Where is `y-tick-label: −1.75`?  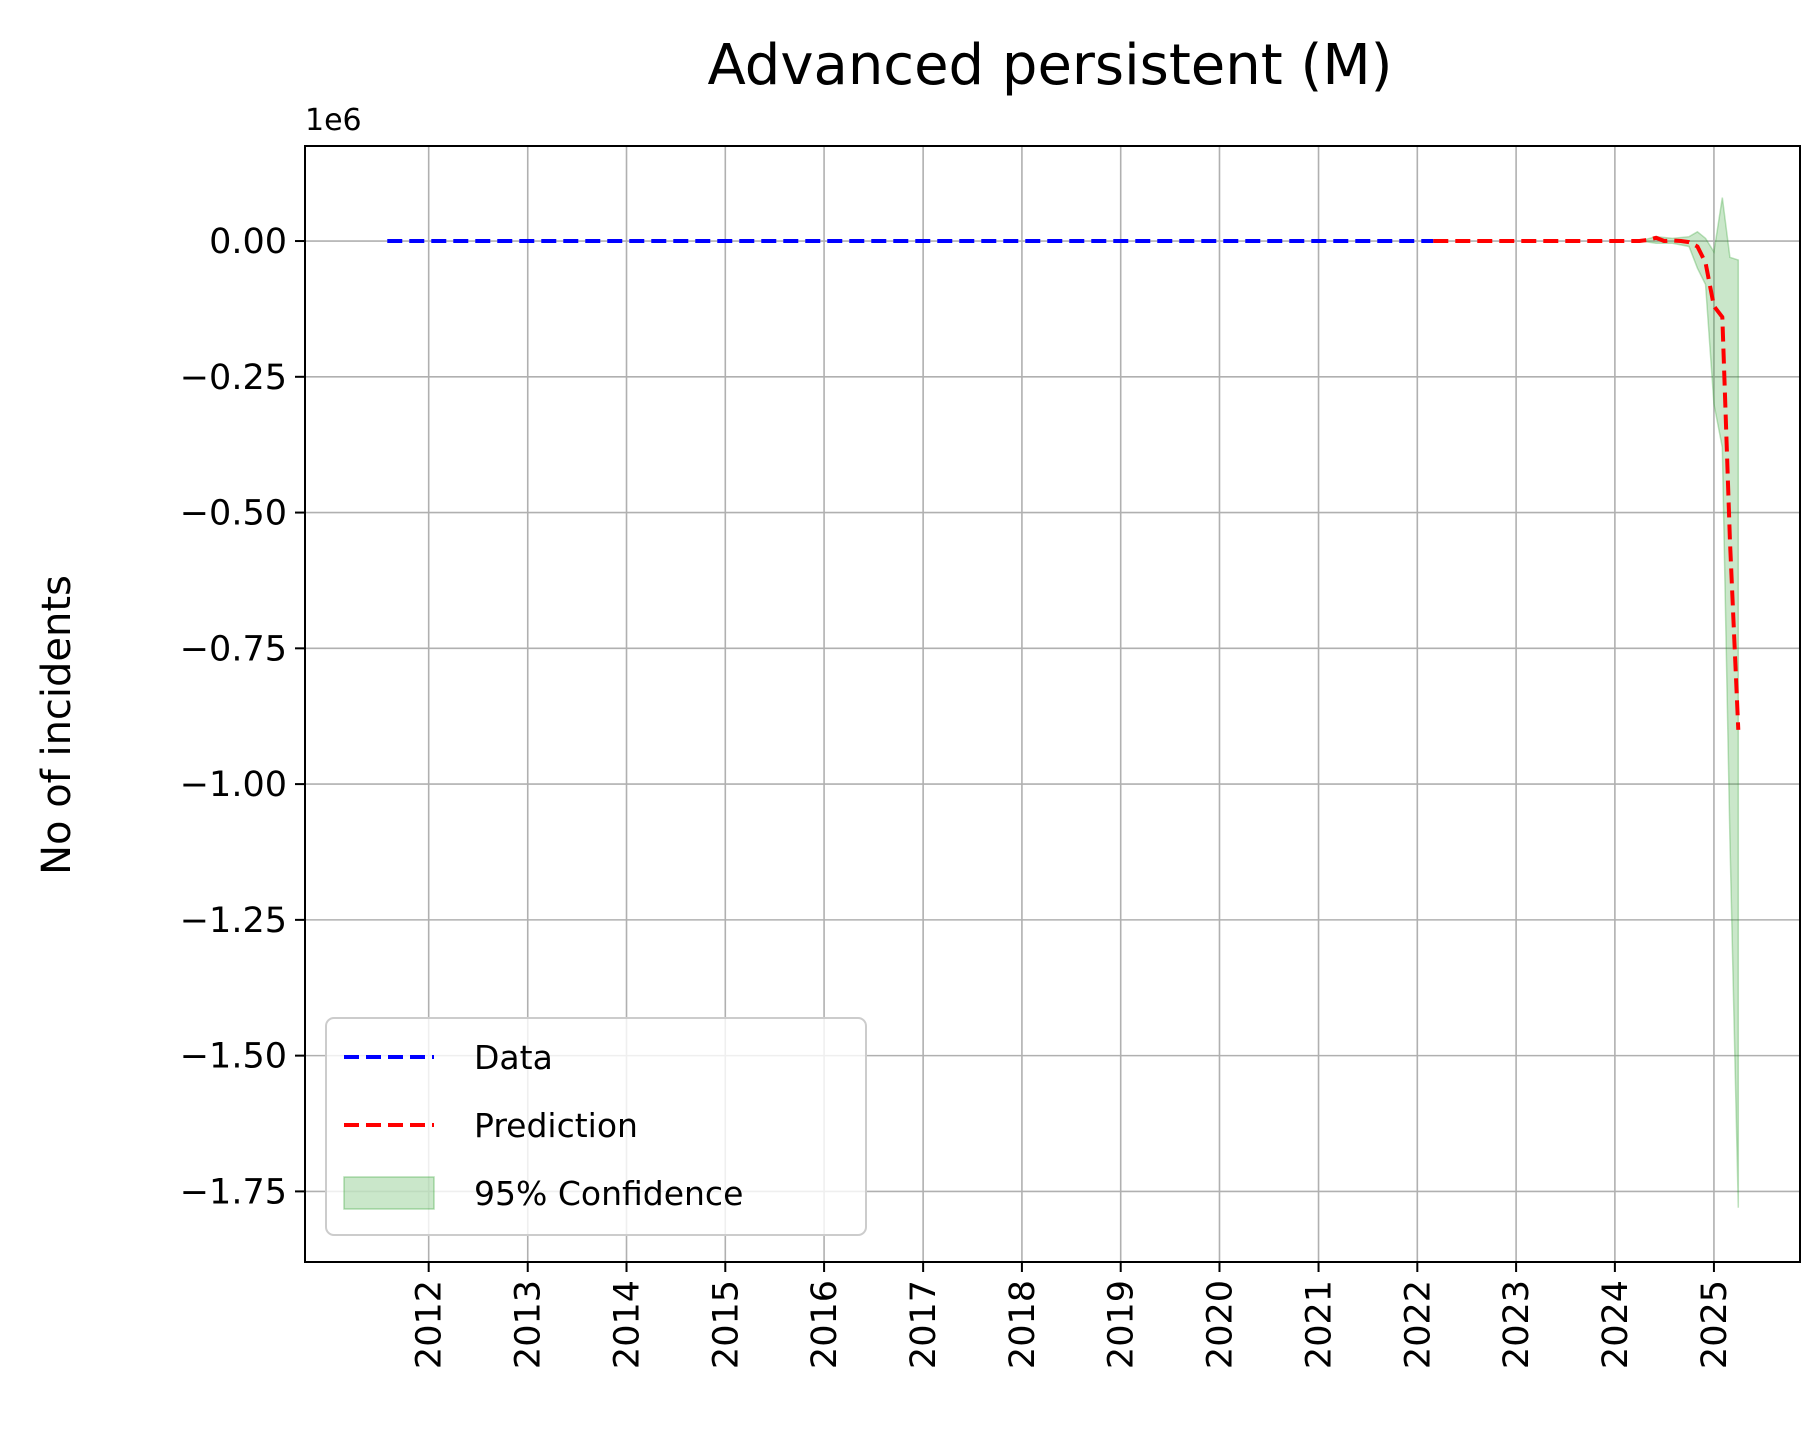 y-tick-label: −1.75 is located at coordinates (233, 1192).